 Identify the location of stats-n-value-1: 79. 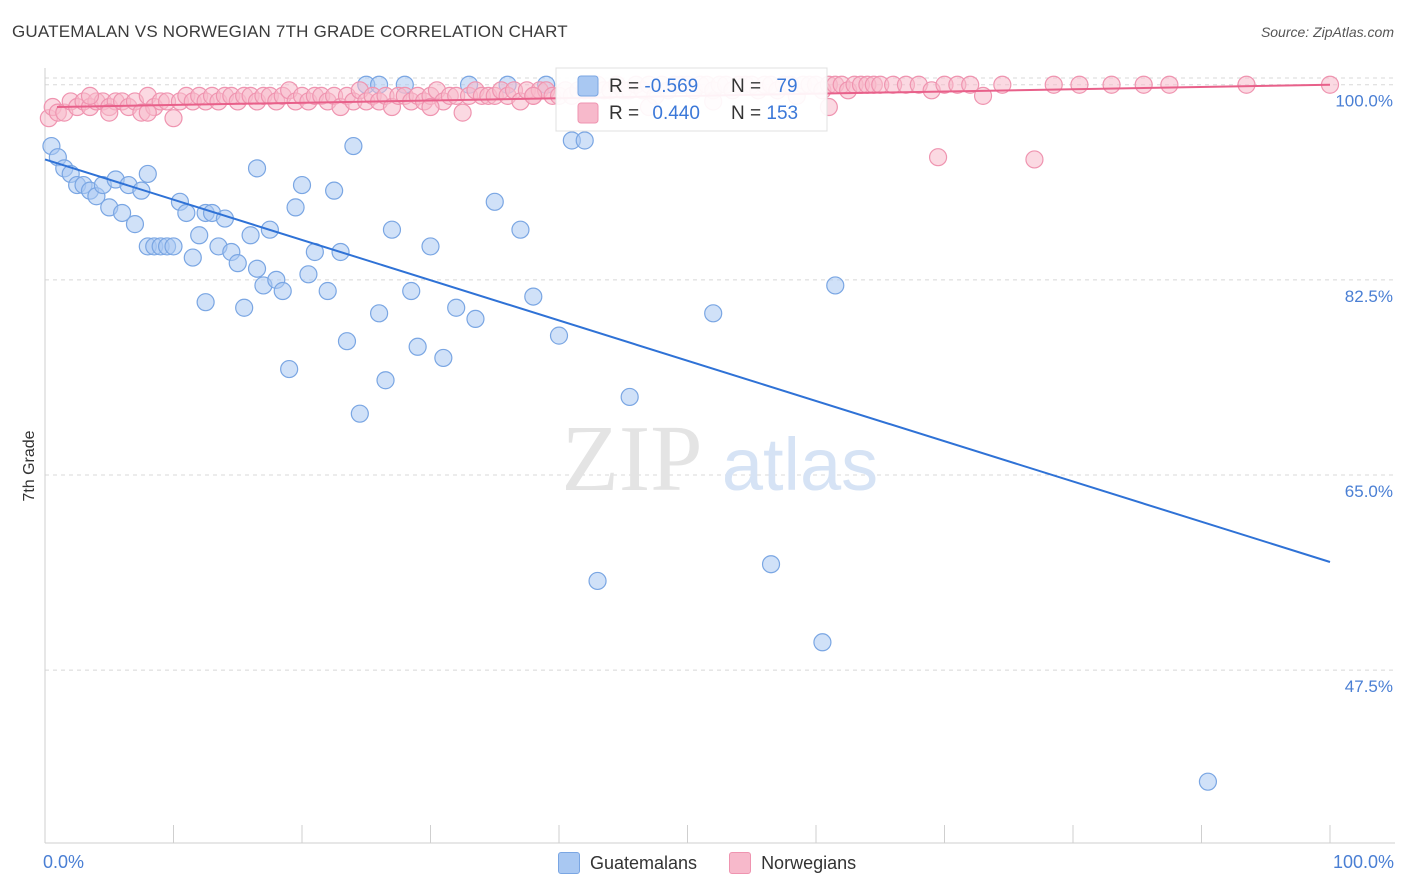
(786, 86).